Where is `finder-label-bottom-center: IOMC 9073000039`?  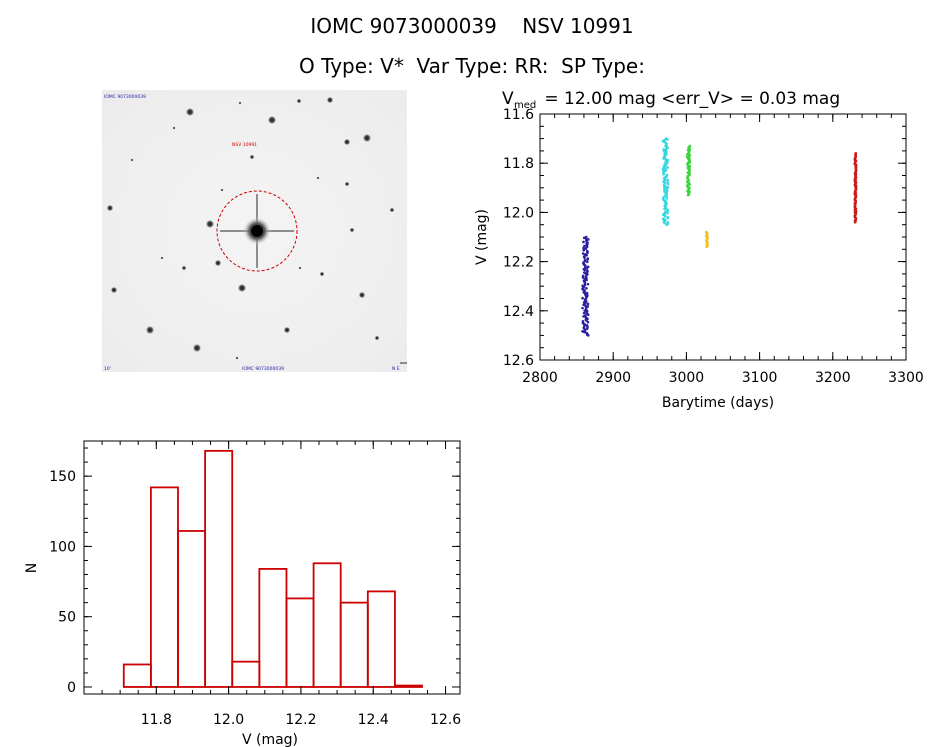
finder-label-bottom-center: IOMC 9073000039 is located at coordinates (263, 369).